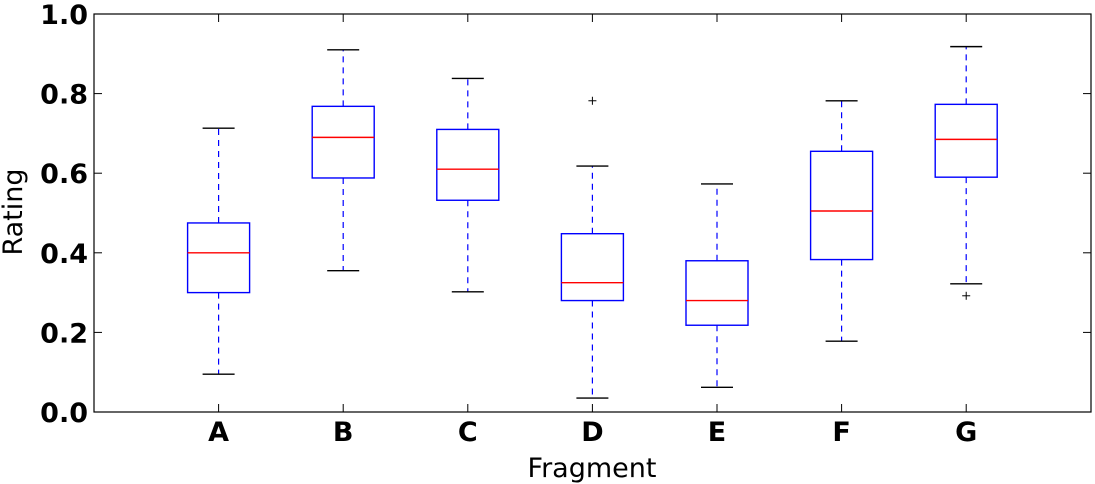 The width and height of the screenshot is (1095, 484). What do you see at coordinates (64, 15) in the screenshot?
I see `y-tick-label: 1.0` at bounding box center [64, 15].